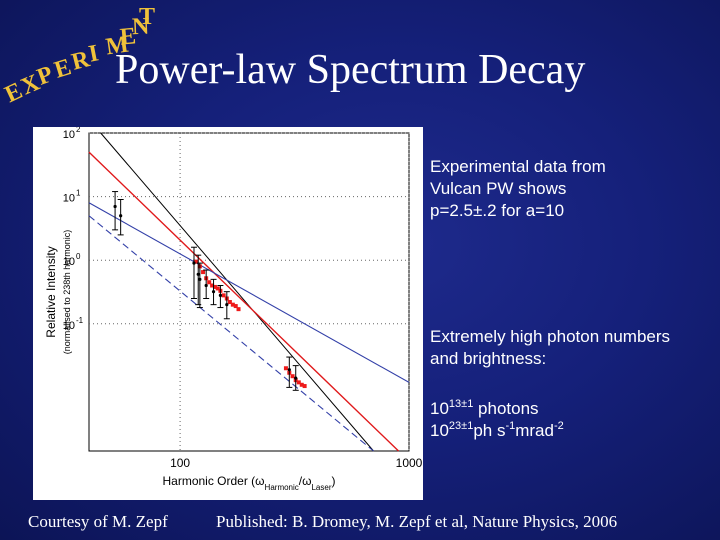  I want to click on note-line: Extremely high photon numbers, so click(550, 336).